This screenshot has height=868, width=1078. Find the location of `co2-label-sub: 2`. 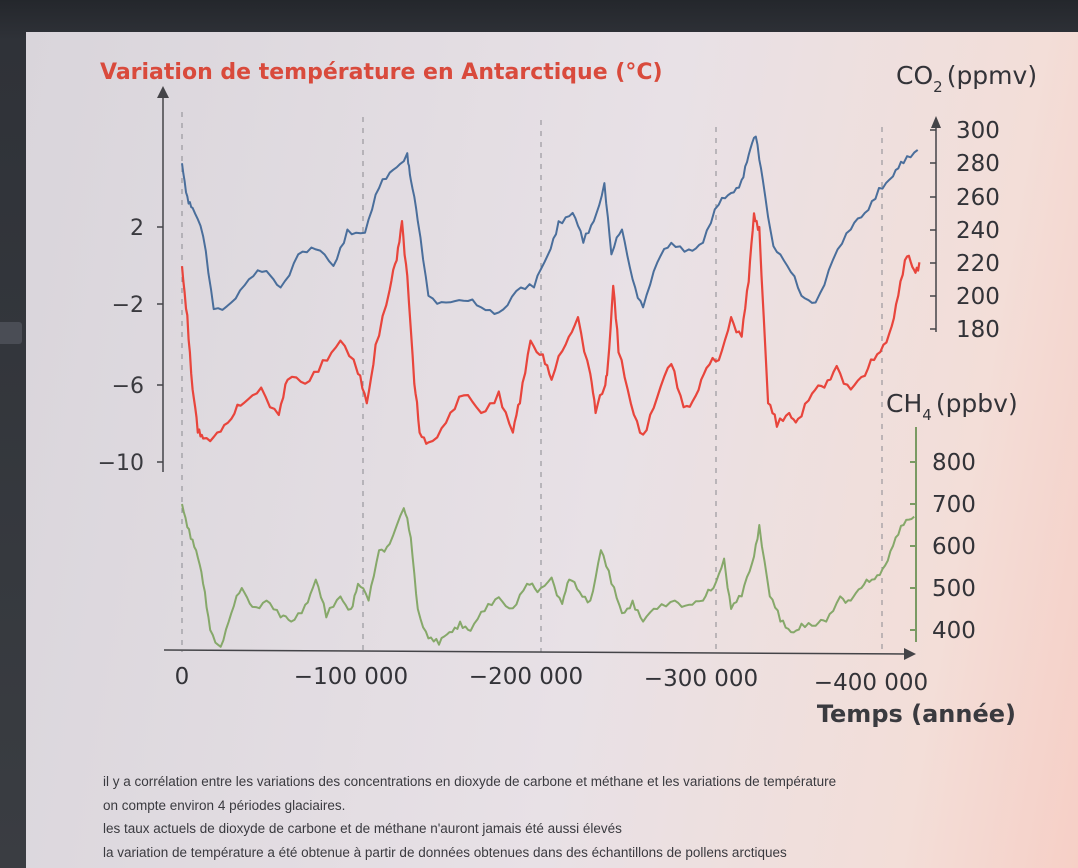

co2-label-sub: 2 is located at coordinates (938, 87).